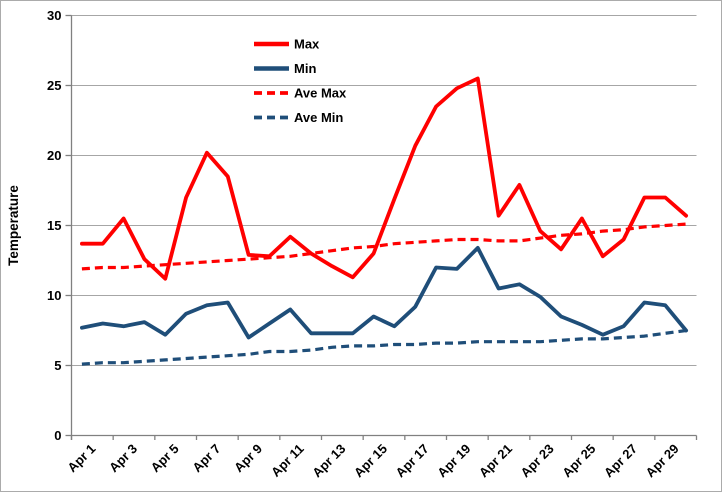 Image resolution: width=722 pixels, height=492 pixels. What do you see at coordinates (370, 460) in the screenshot?
I see `x-tick-label: Apr 15` at bounding box center [370, 460].